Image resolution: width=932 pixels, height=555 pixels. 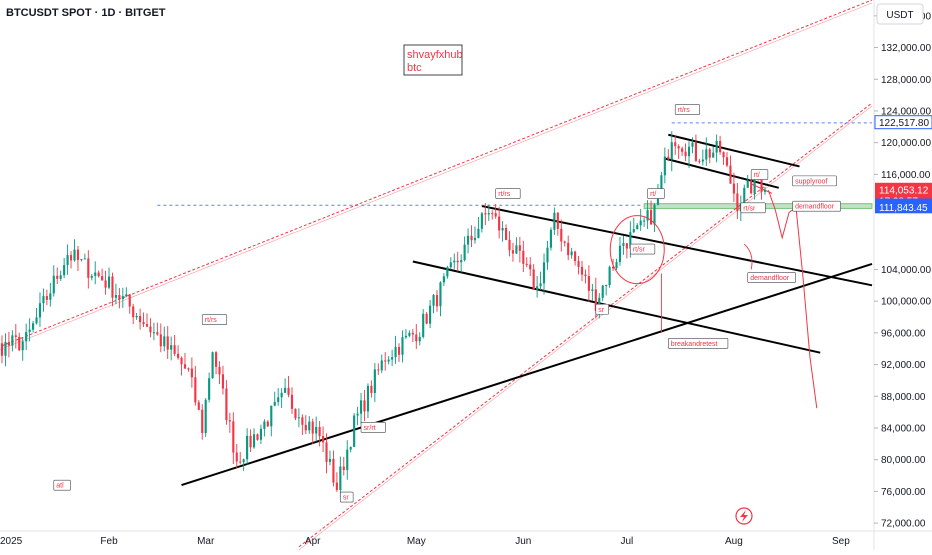 I want to click on chart-annotation-label: breakandretest, so click(x=698, y=343).